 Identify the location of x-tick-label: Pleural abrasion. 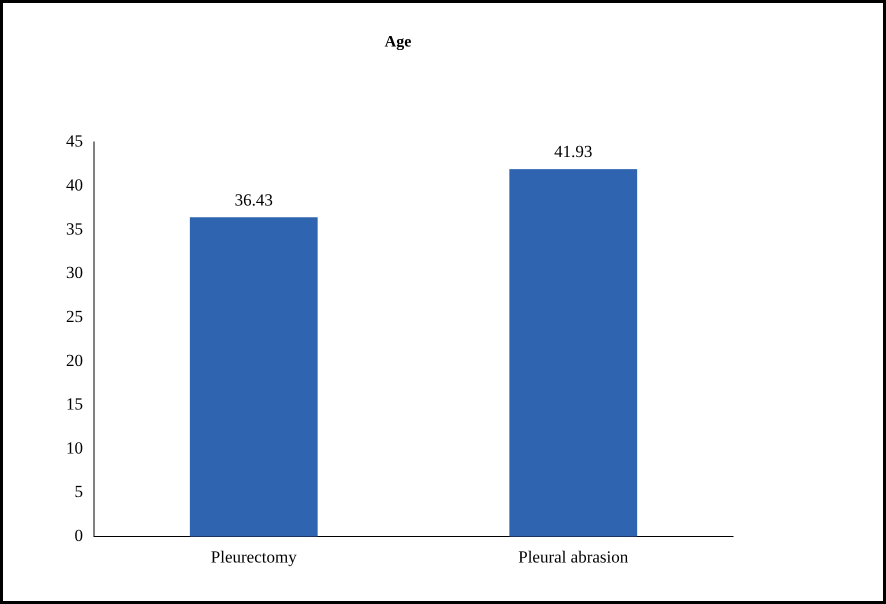
(573, 556).